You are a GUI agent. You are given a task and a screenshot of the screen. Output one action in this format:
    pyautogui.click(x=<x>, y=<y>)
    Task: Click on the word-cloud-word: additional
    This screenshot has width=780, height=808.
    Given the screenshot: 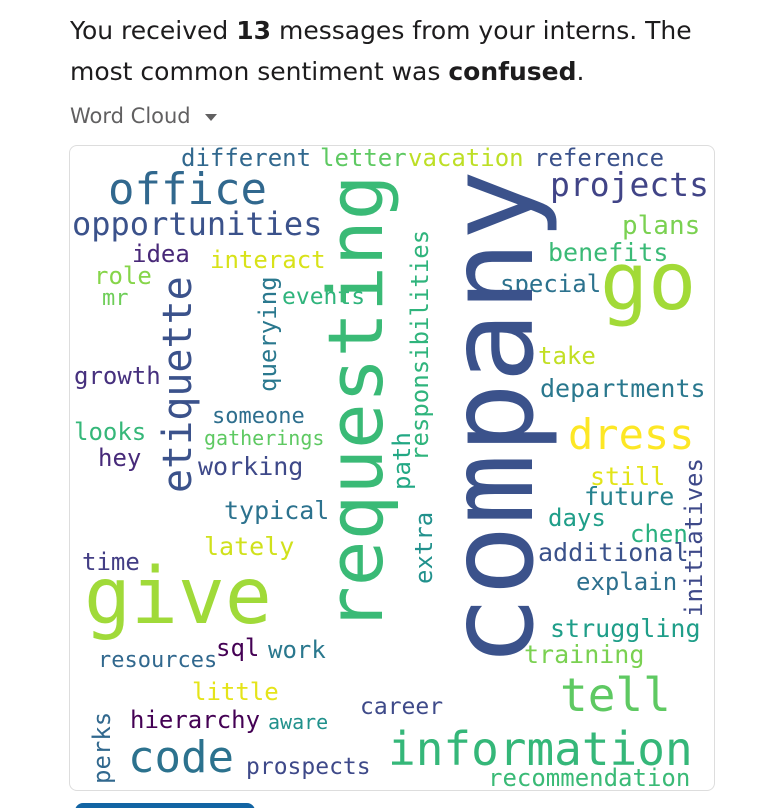 What is the action you would take?
    pyautogui.click(x=613, y=552)
    